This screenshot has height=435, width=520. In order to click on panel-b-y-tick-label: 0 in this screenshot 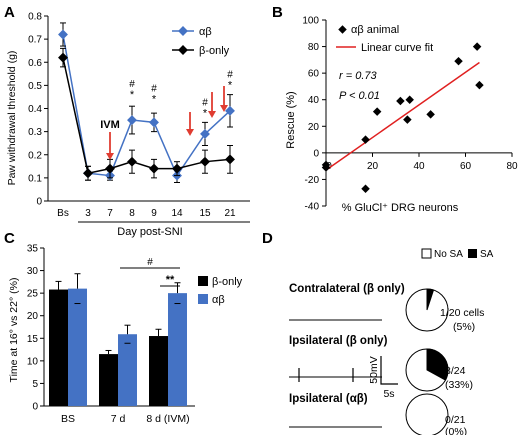, I will do `click(316, 153)`.